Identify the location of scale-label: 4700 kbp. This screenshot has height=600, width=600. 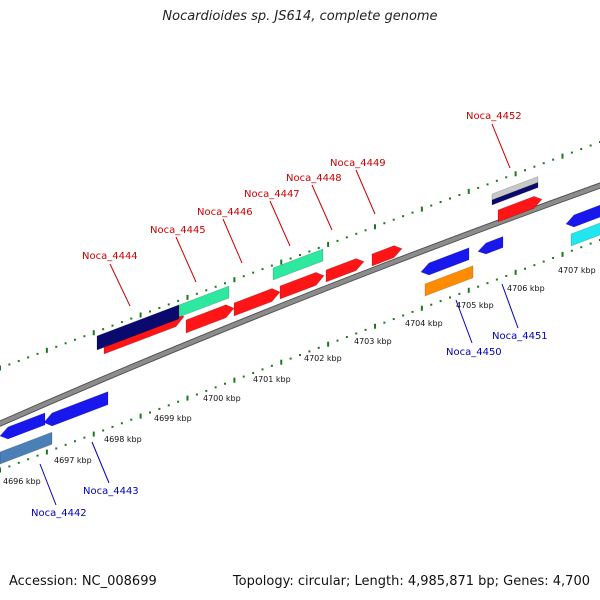
(222, 398).